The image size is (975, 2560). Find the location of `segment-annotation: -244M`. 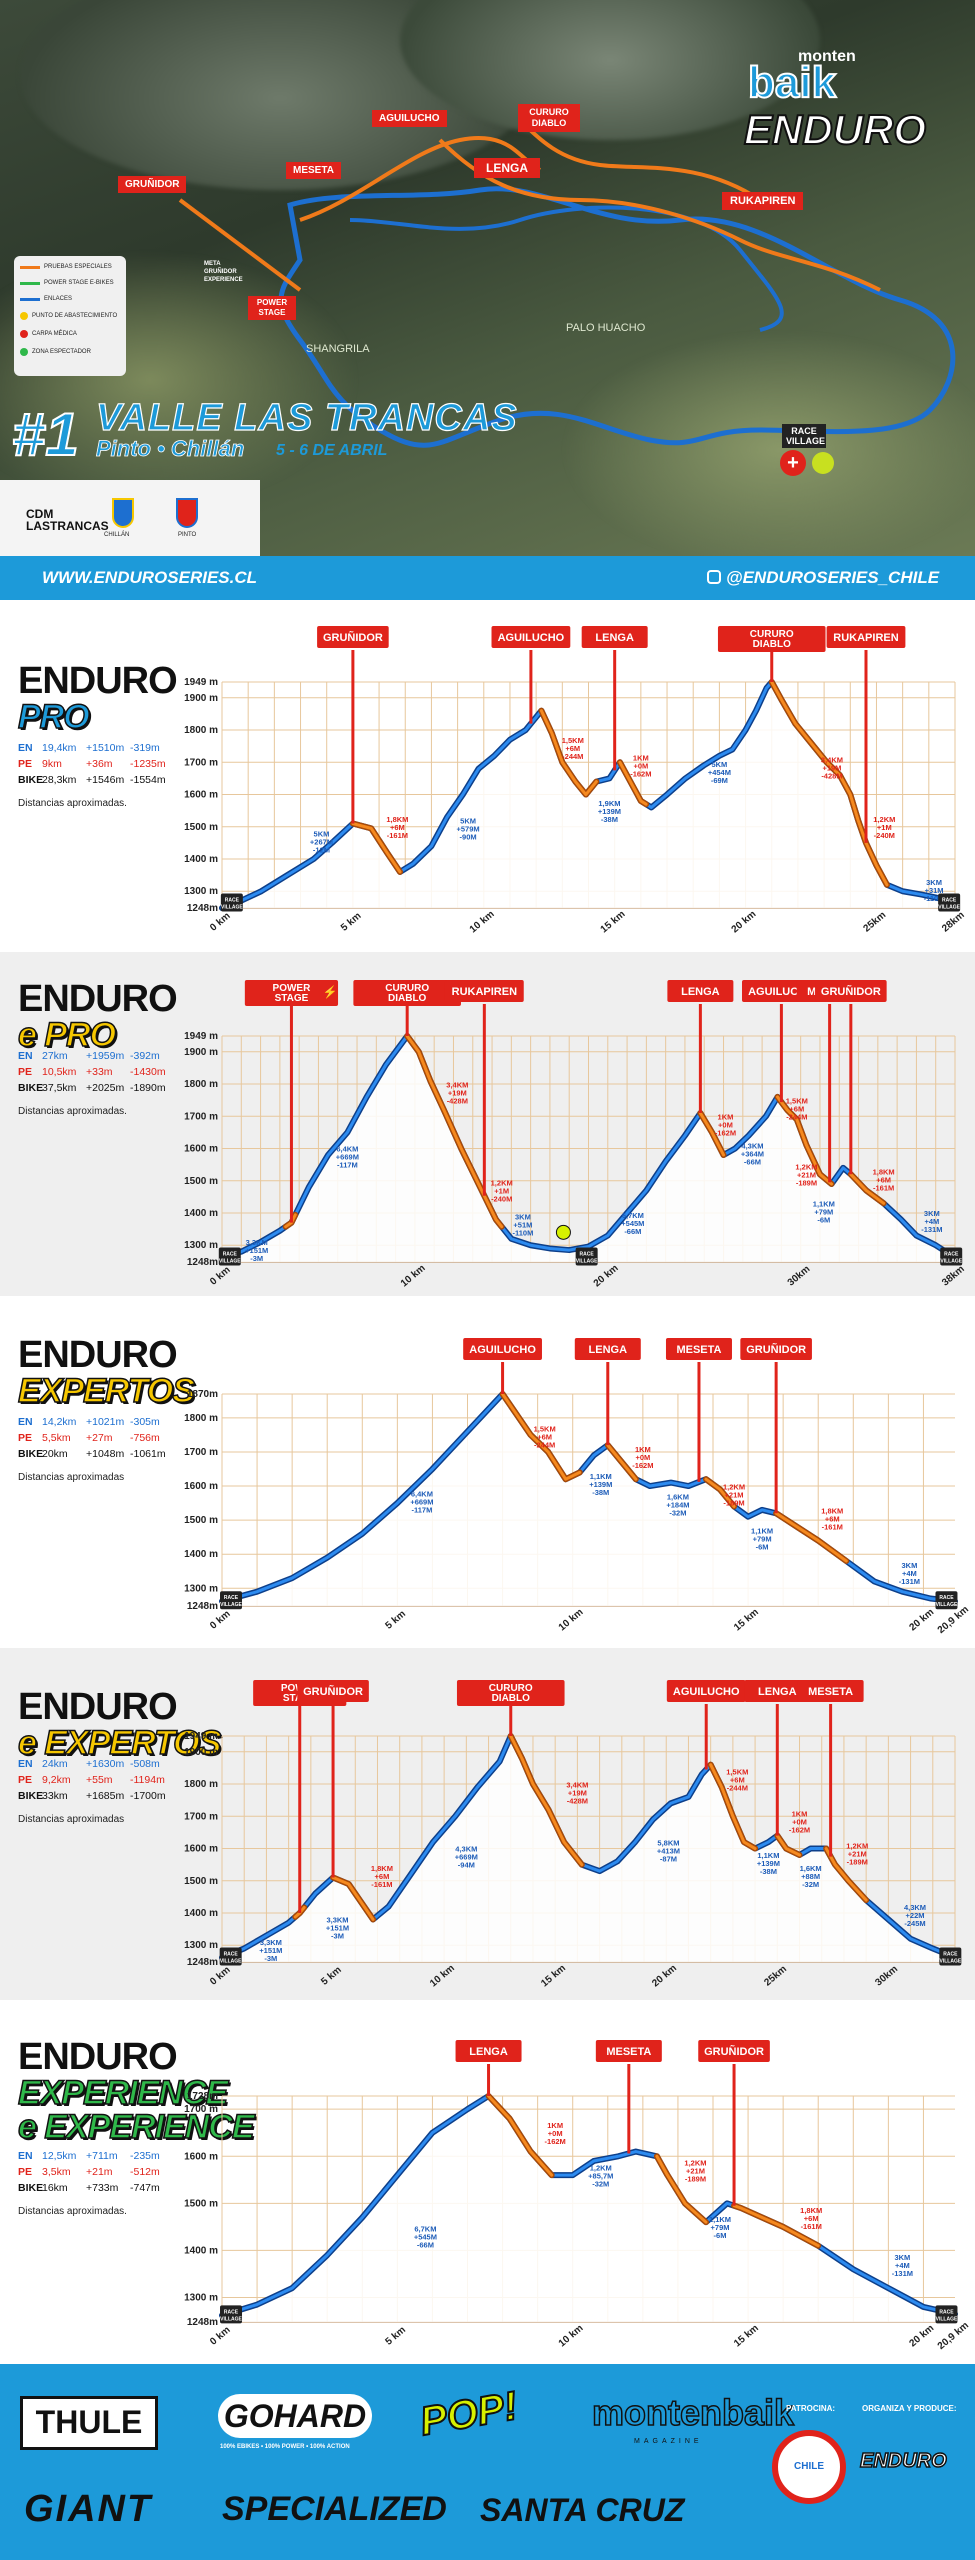

segment-annotation: -244M is located at coordinates (572, 756).